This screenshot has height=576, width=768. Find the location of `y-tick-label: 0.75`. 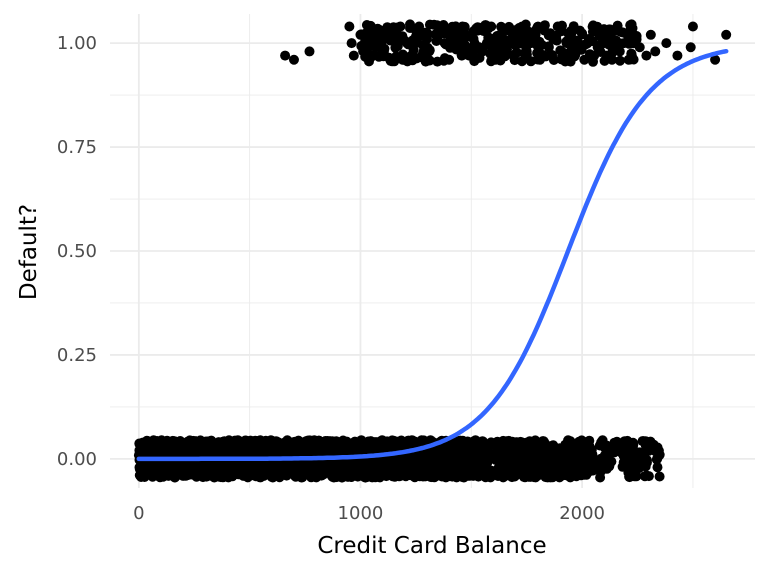

y-tick-label: 0.75 is located at coordinates (77, 147).